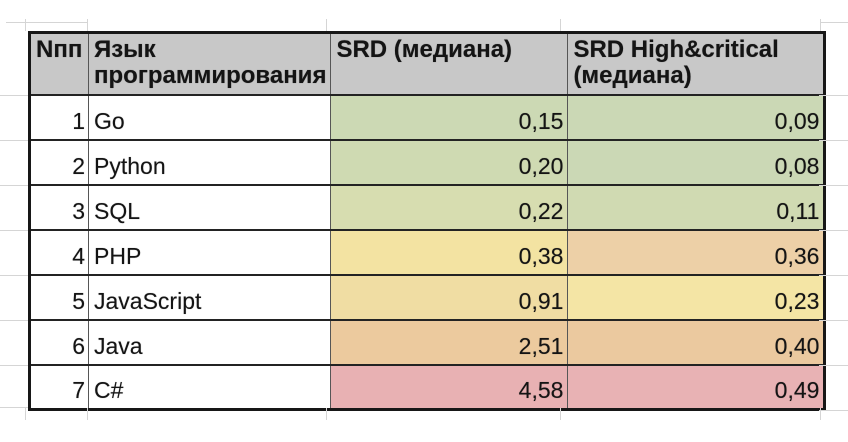 The width and height of the screenshot is (848, 442). Describe the element at coordinates (209, 117) in the screenshot. I see `language-cell: Go` at that location.